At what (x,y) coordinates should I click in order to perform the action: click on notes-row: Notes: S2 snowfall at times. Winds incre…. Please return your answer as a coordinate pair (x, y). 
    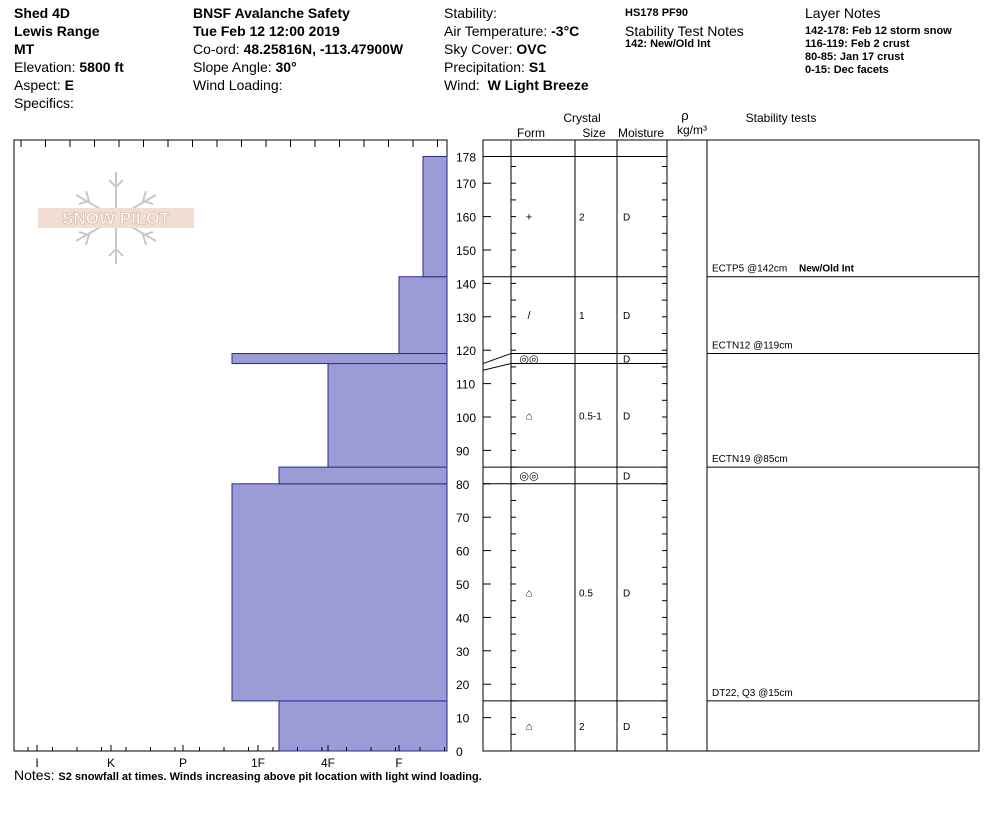
    Looking at the image, I should click on (248, 775).